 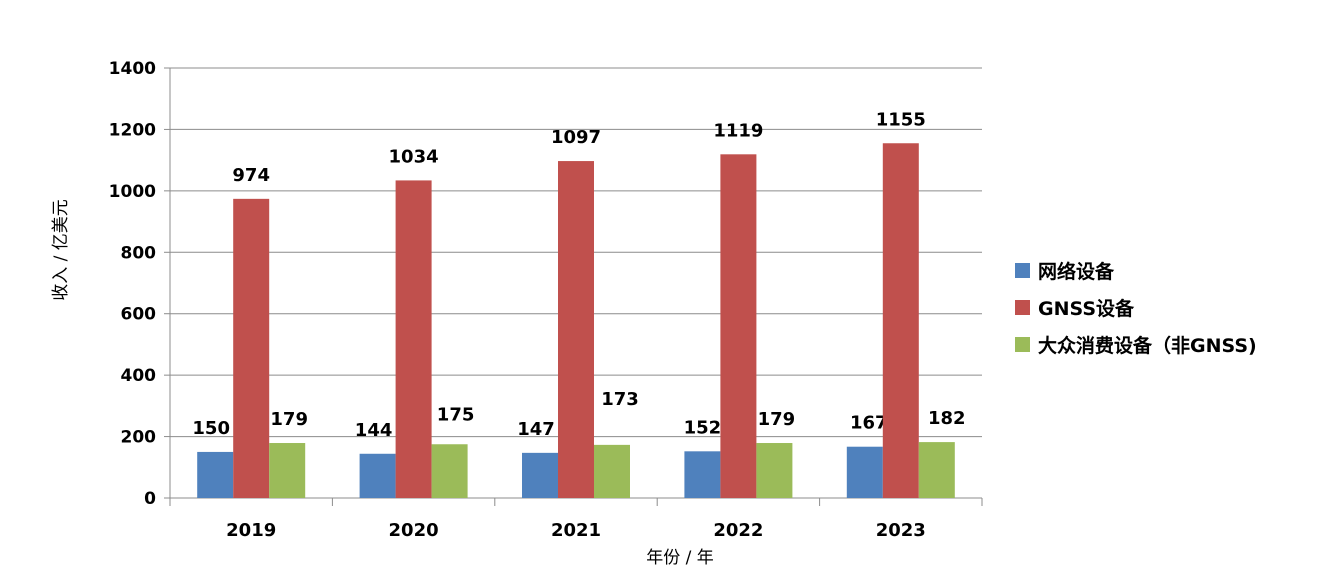 What do you see at coordinates (139, 438) in the screenshot?
I see `y-tick-label: 200` at bounding box center [139, 438].